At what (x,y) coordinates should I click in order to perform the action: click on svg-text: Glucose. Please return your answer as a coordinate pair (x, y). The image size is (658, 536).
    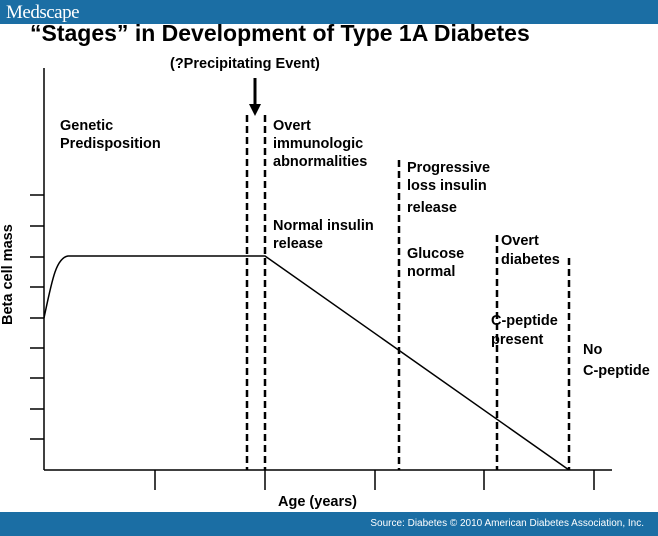
    Looking at the image, I should click on (435, 254).